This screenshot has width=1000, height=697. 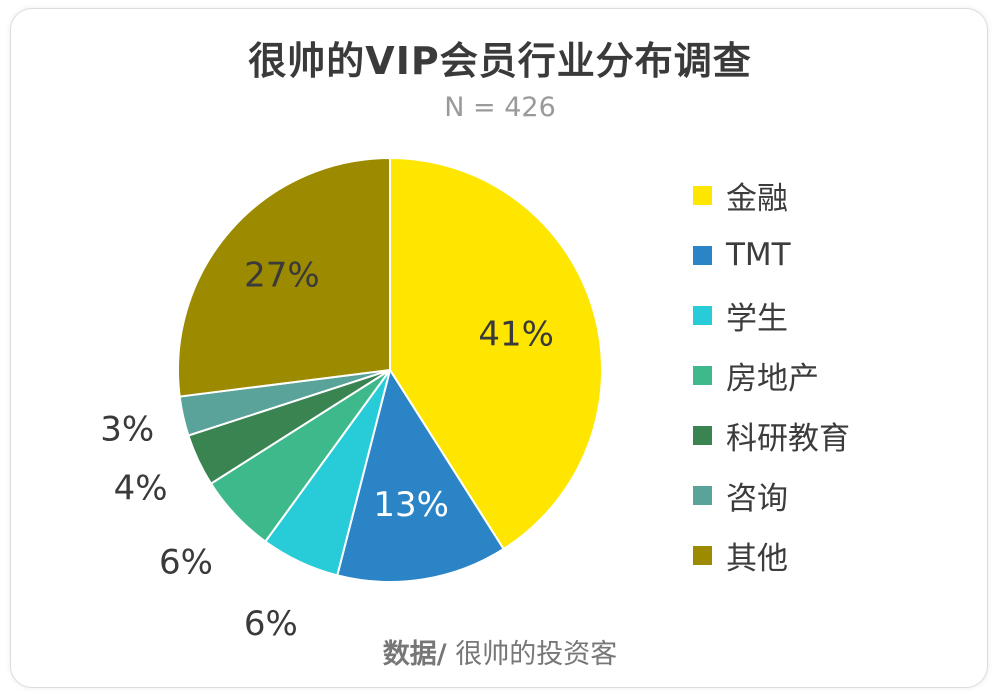 What do you see at coordinates (127, 430) in the screenshot?
I see `pie-label-consulting: 3%` at bounding box center [127, 430].